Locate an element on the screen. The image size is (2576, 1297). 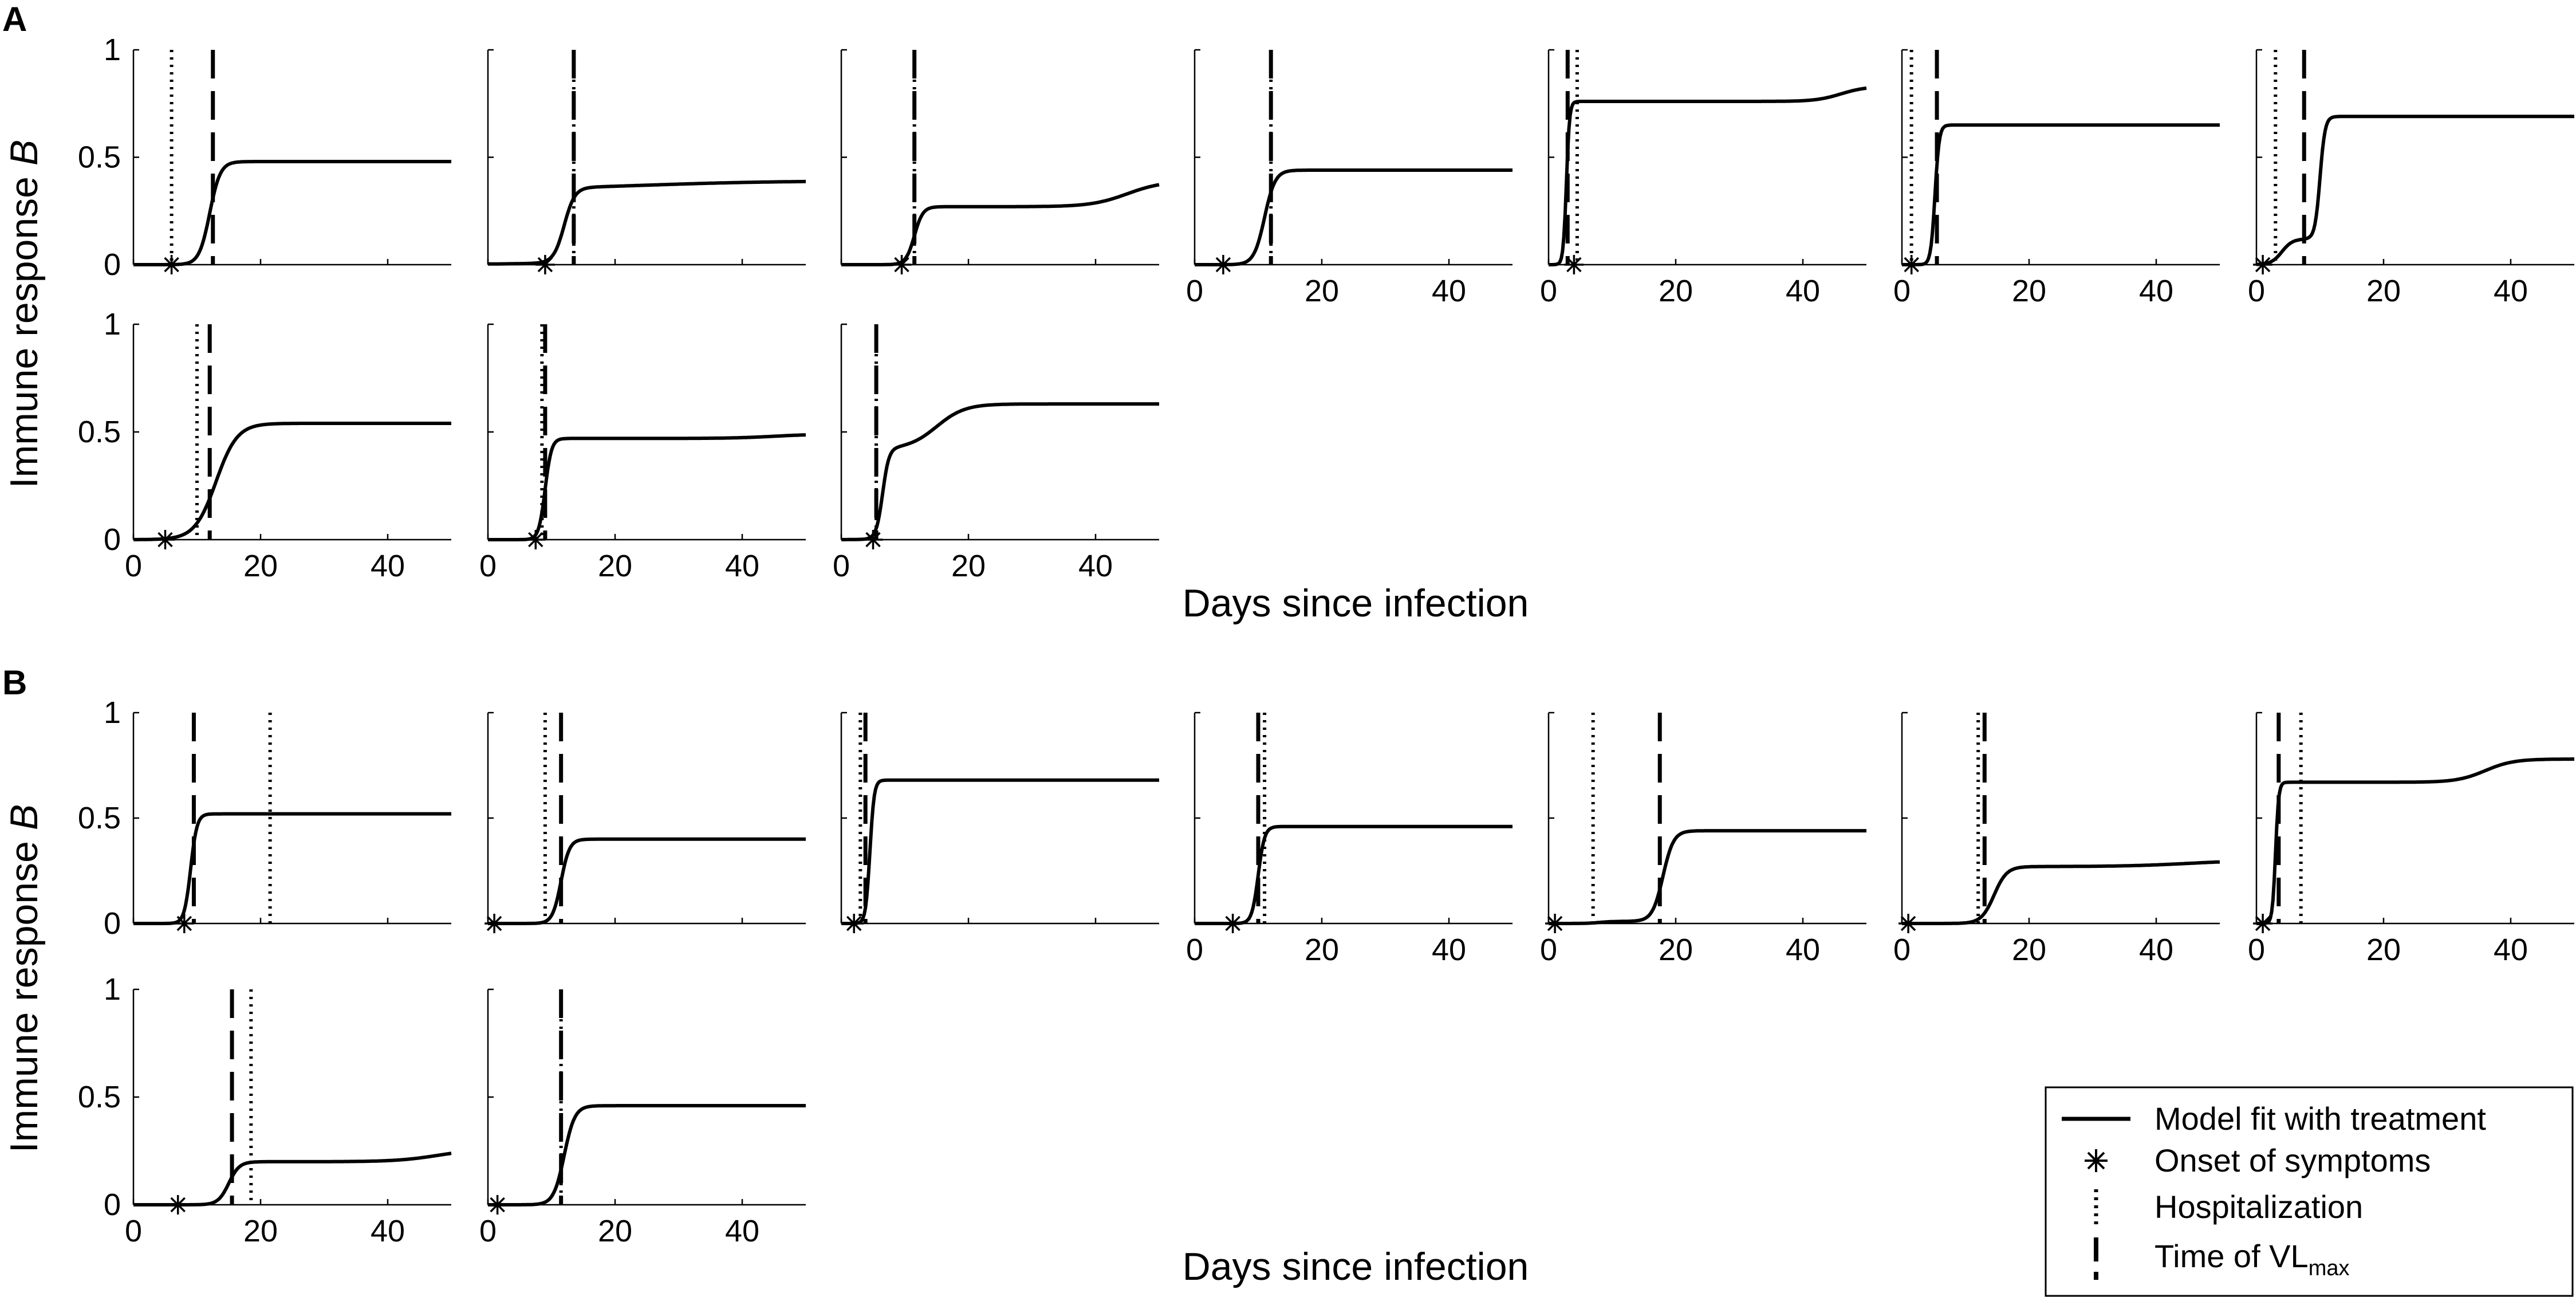
panel-b-x-axis-label: Days since infection is located at coordinates (1356, 1266).